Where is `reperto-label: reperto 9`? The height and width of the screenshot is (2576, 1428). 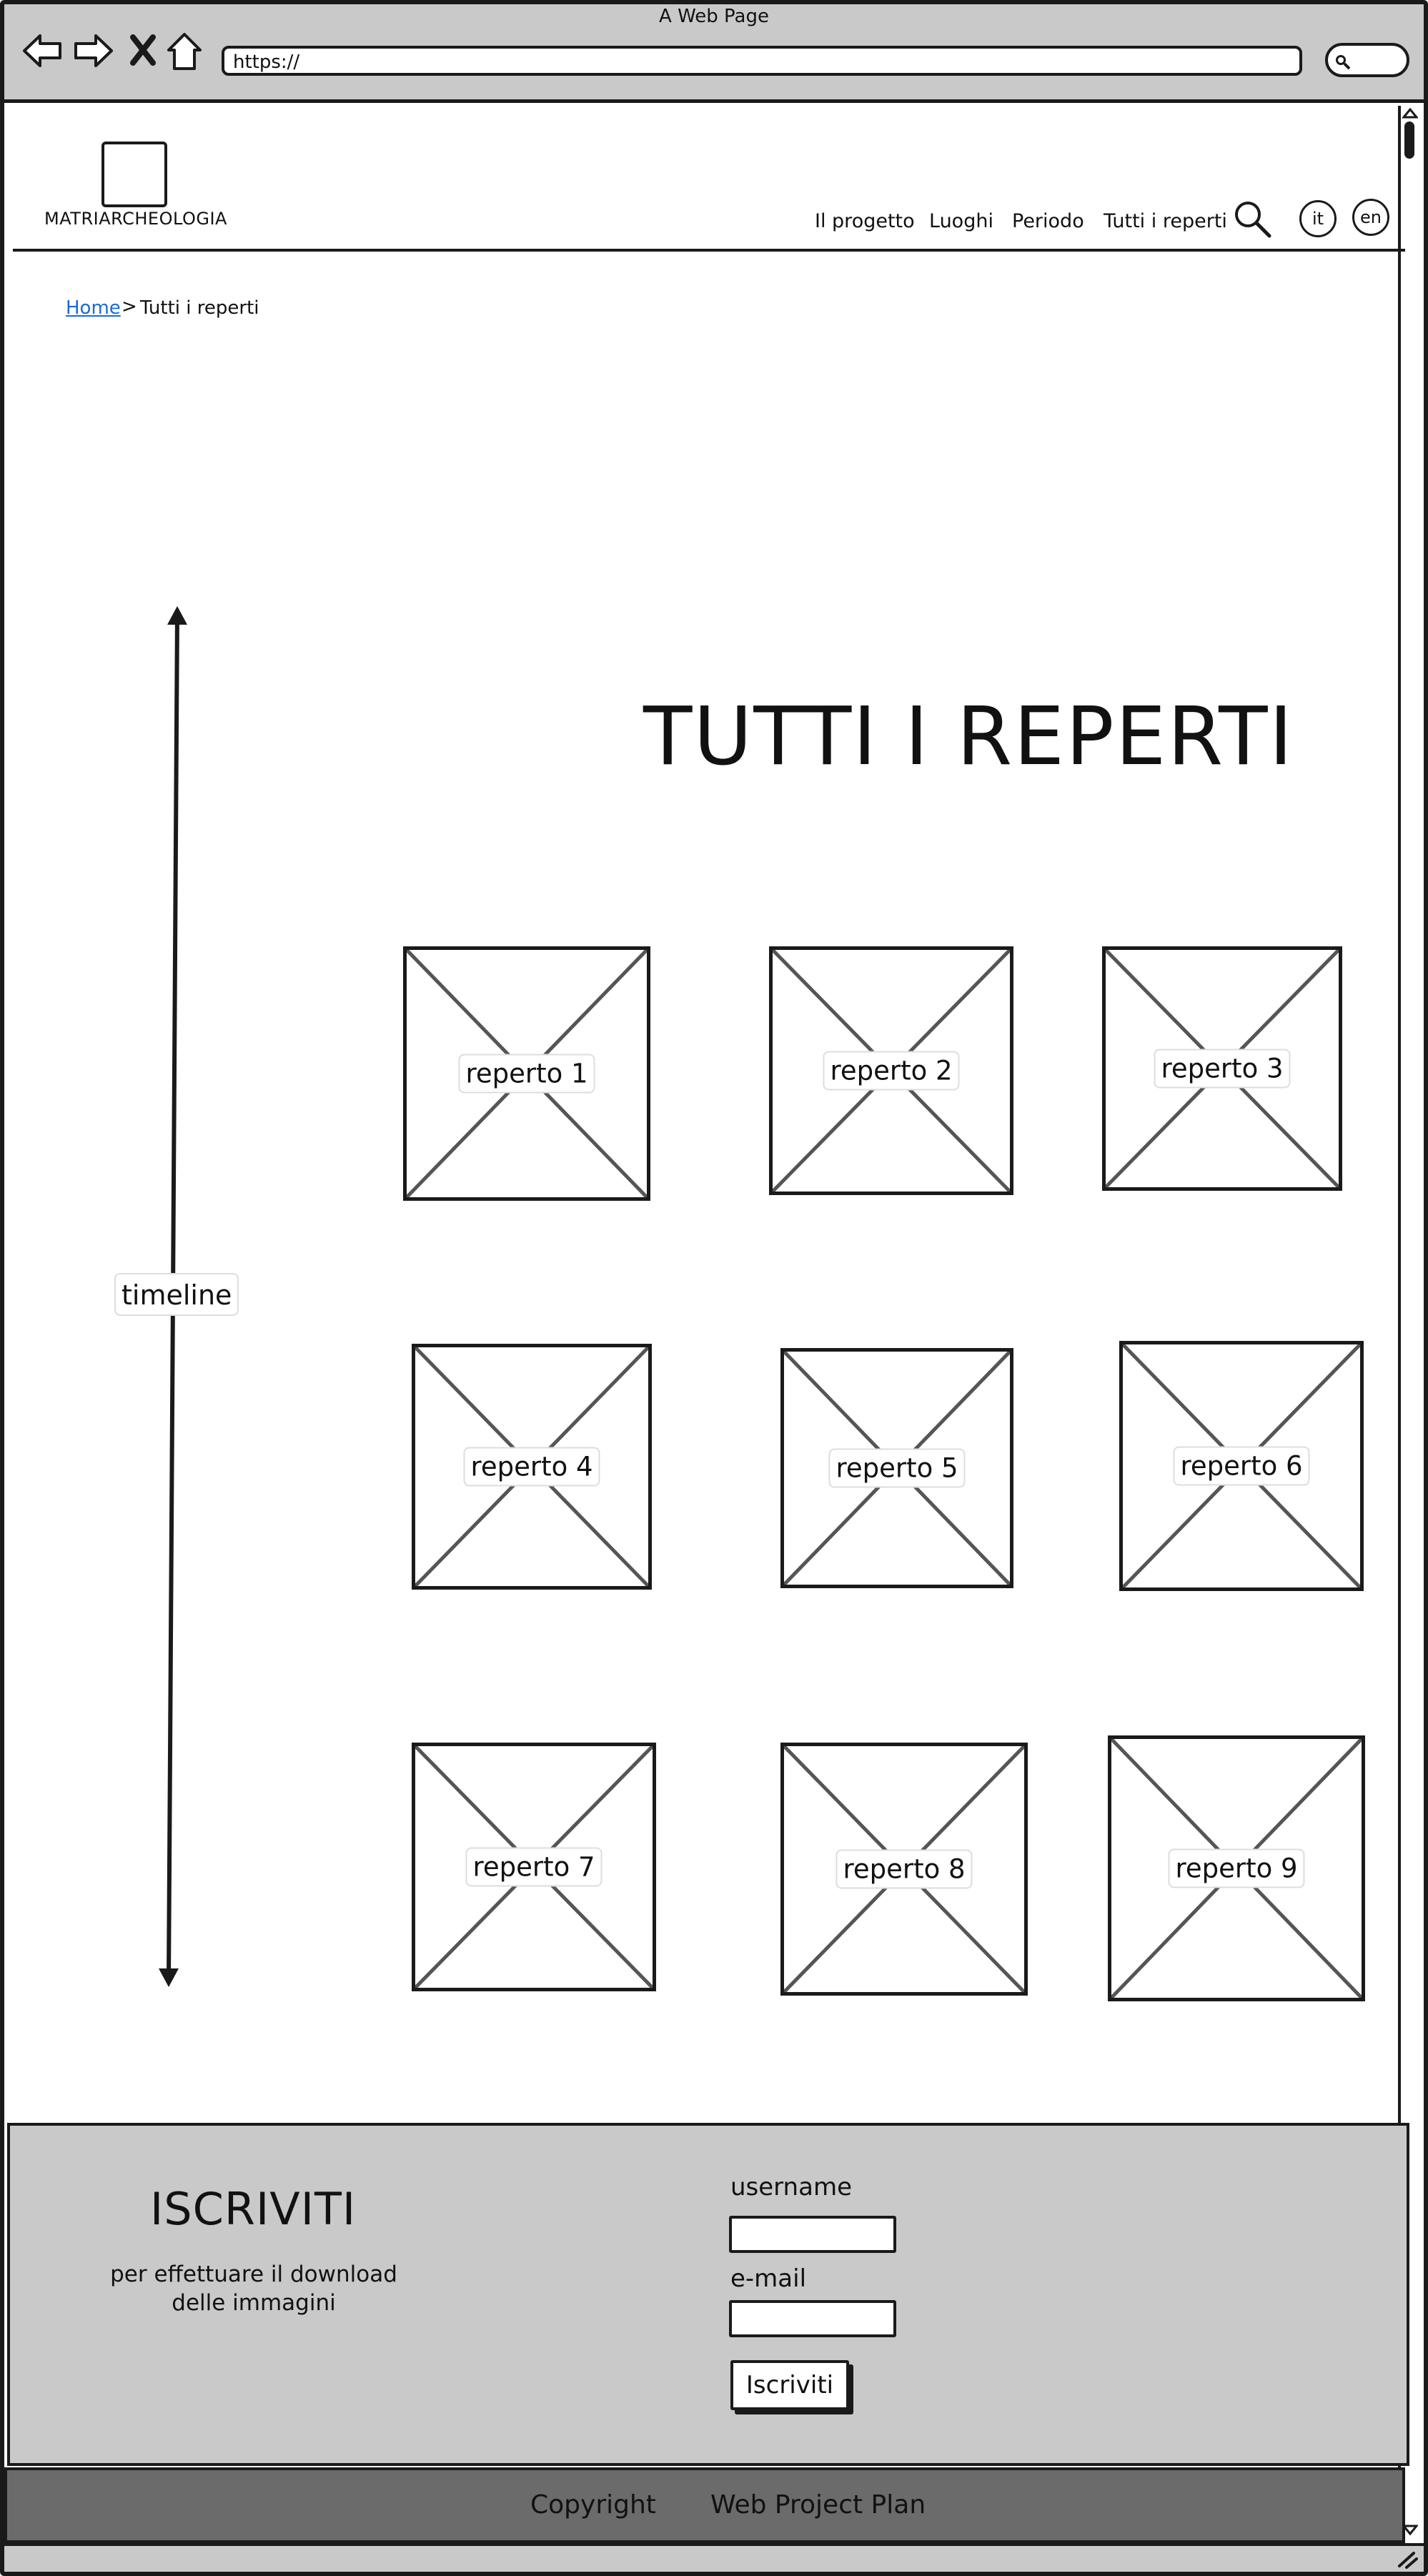 reperto-label: reperto 9 is located at coordinates (1236, 1868).